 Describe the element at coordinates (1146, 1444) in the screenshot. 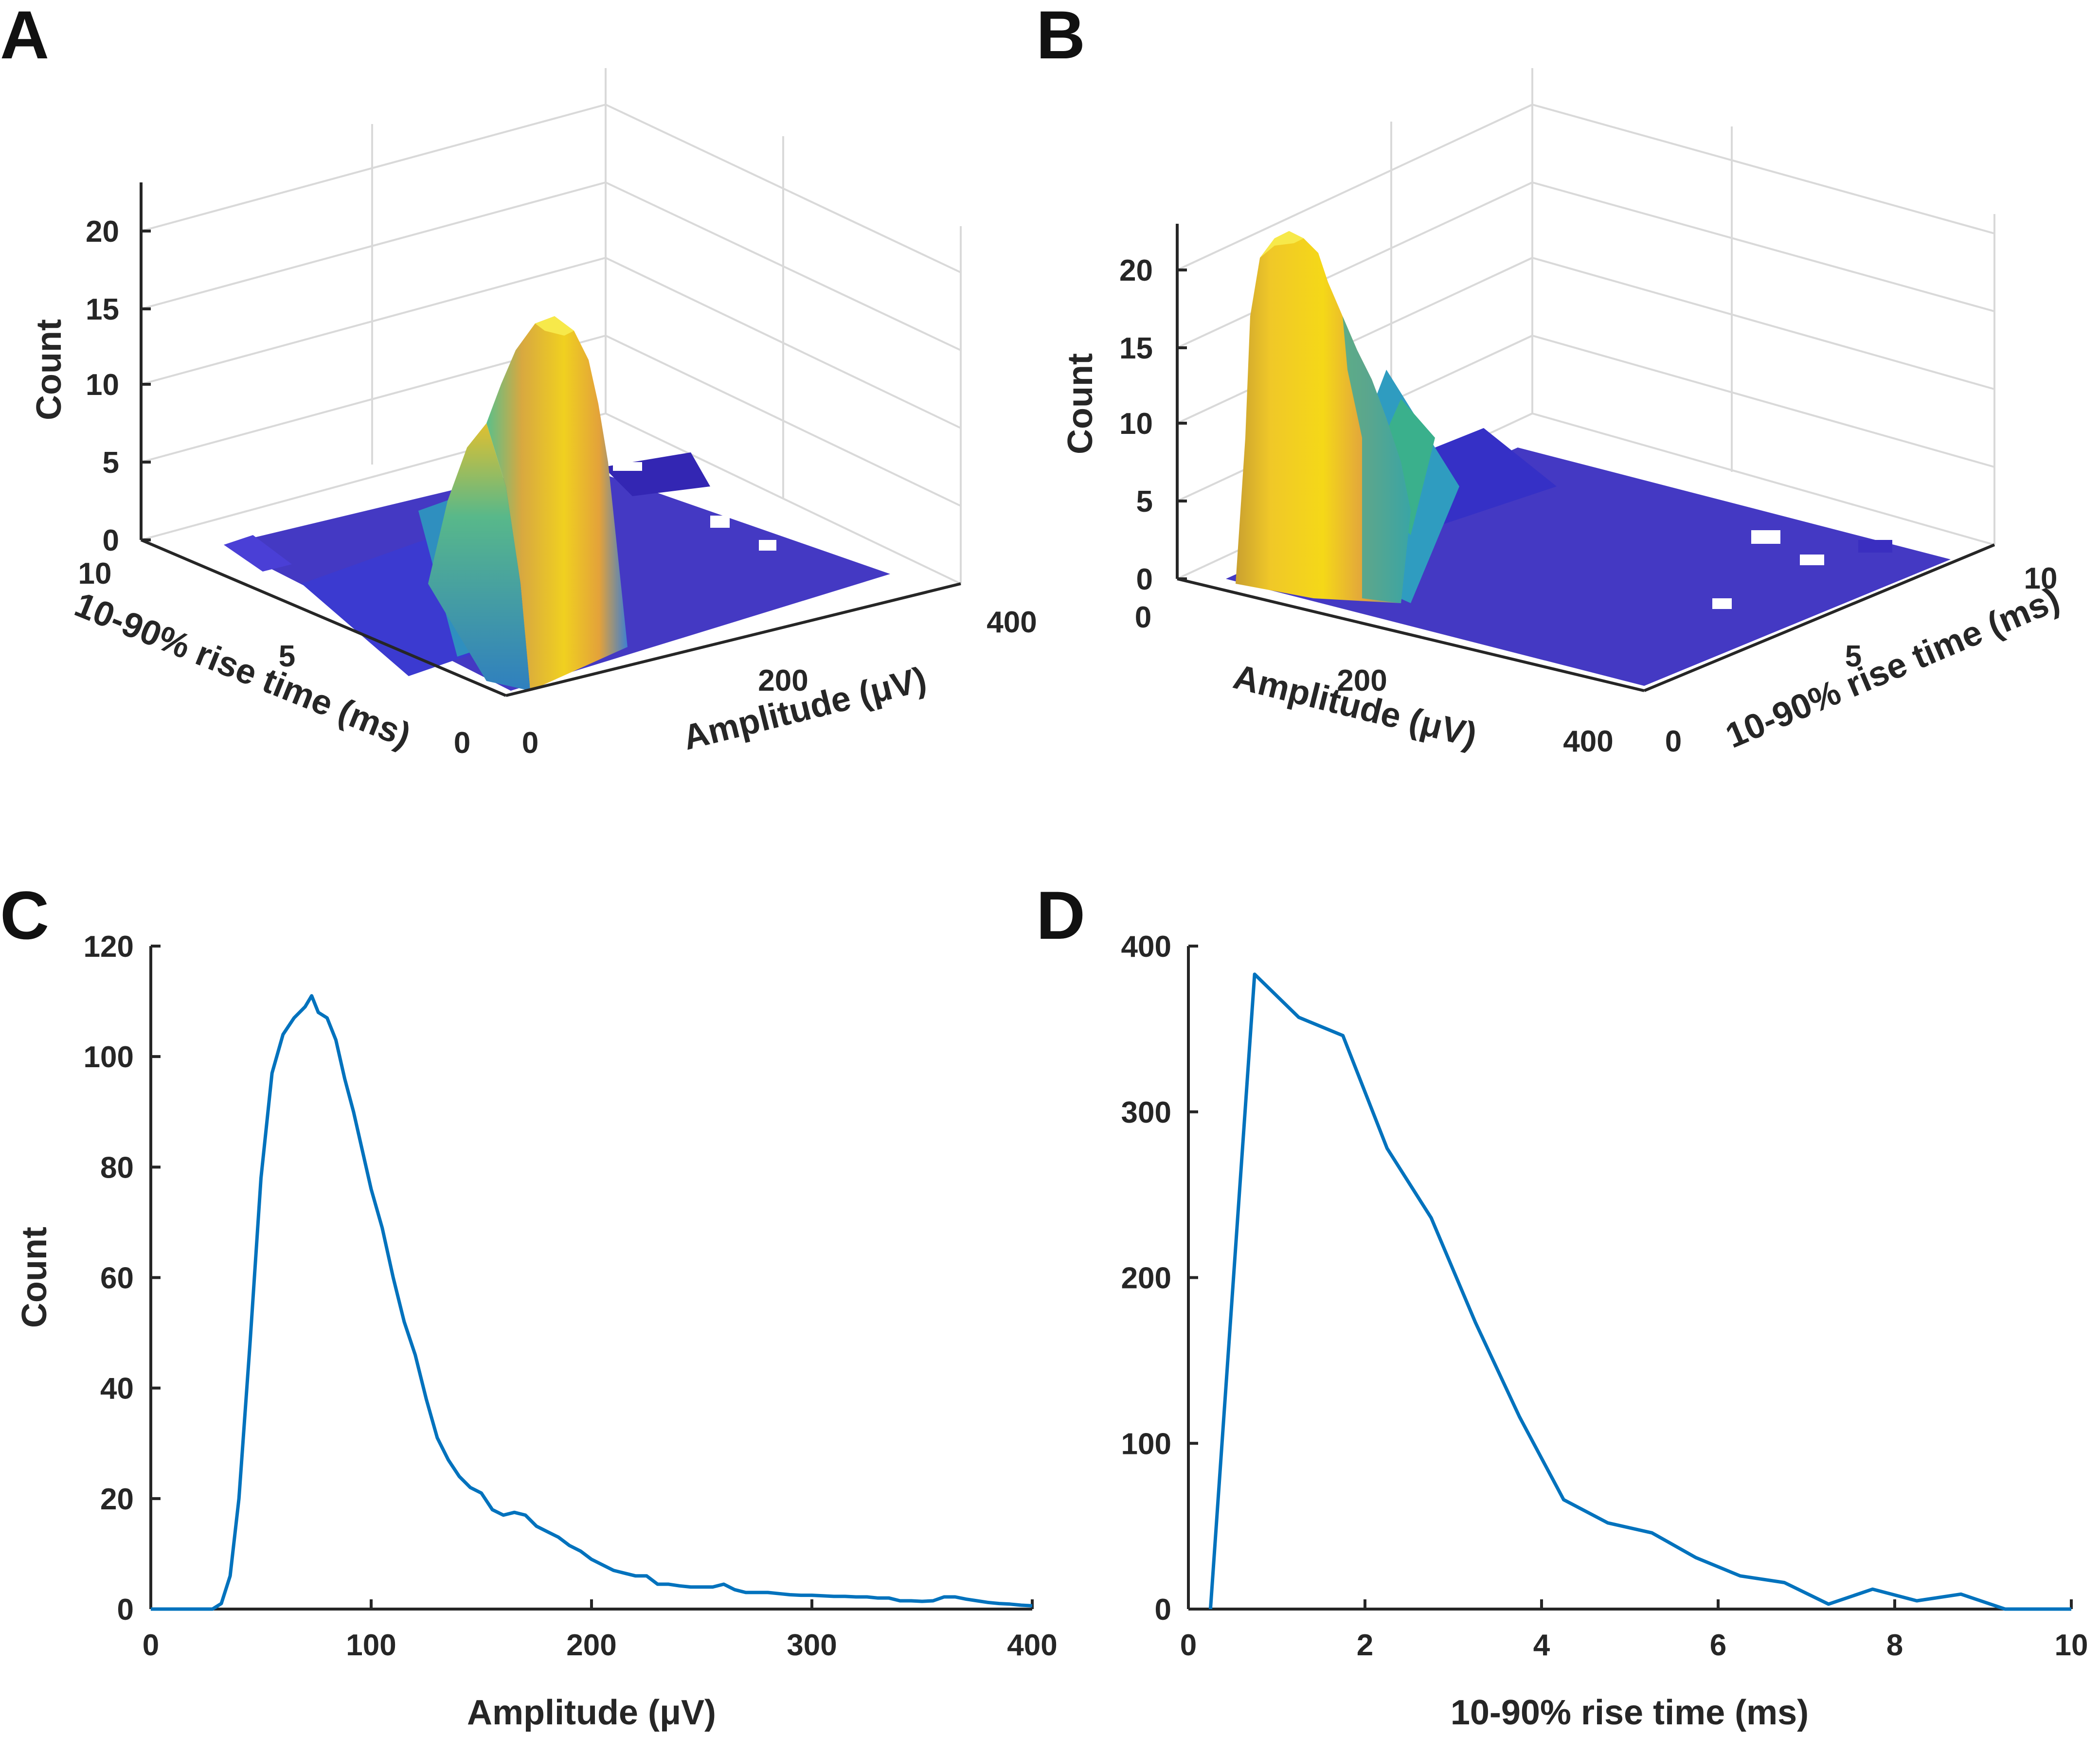

I see `d-ytick-label: 100` at that location.